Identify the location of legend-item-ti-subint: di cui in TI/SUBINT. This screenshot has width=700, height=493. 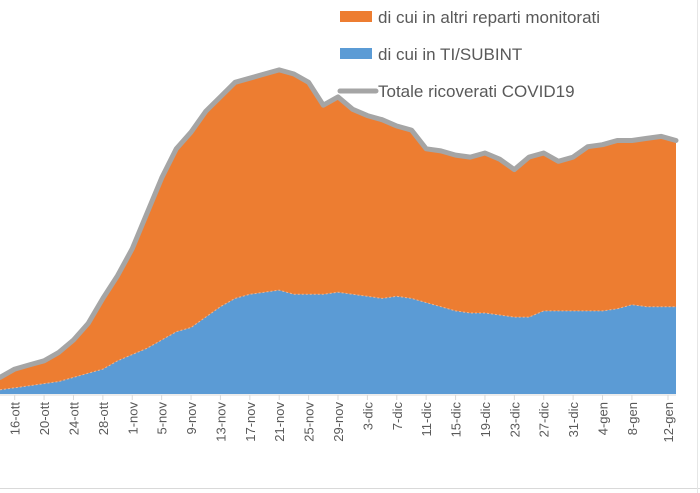
(431, 54).